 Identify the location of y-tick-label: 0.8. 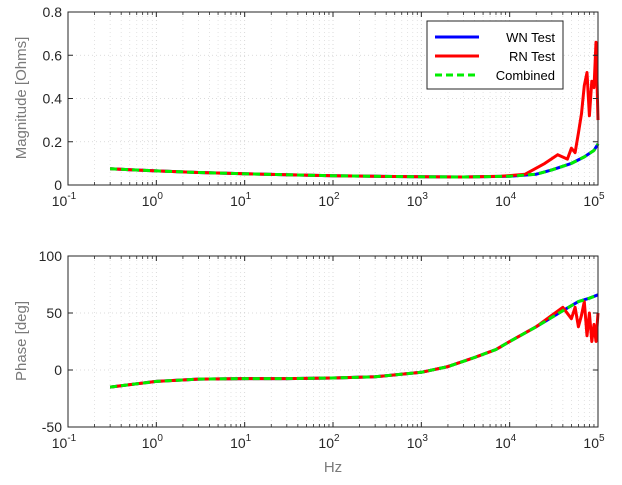
(53, 12).